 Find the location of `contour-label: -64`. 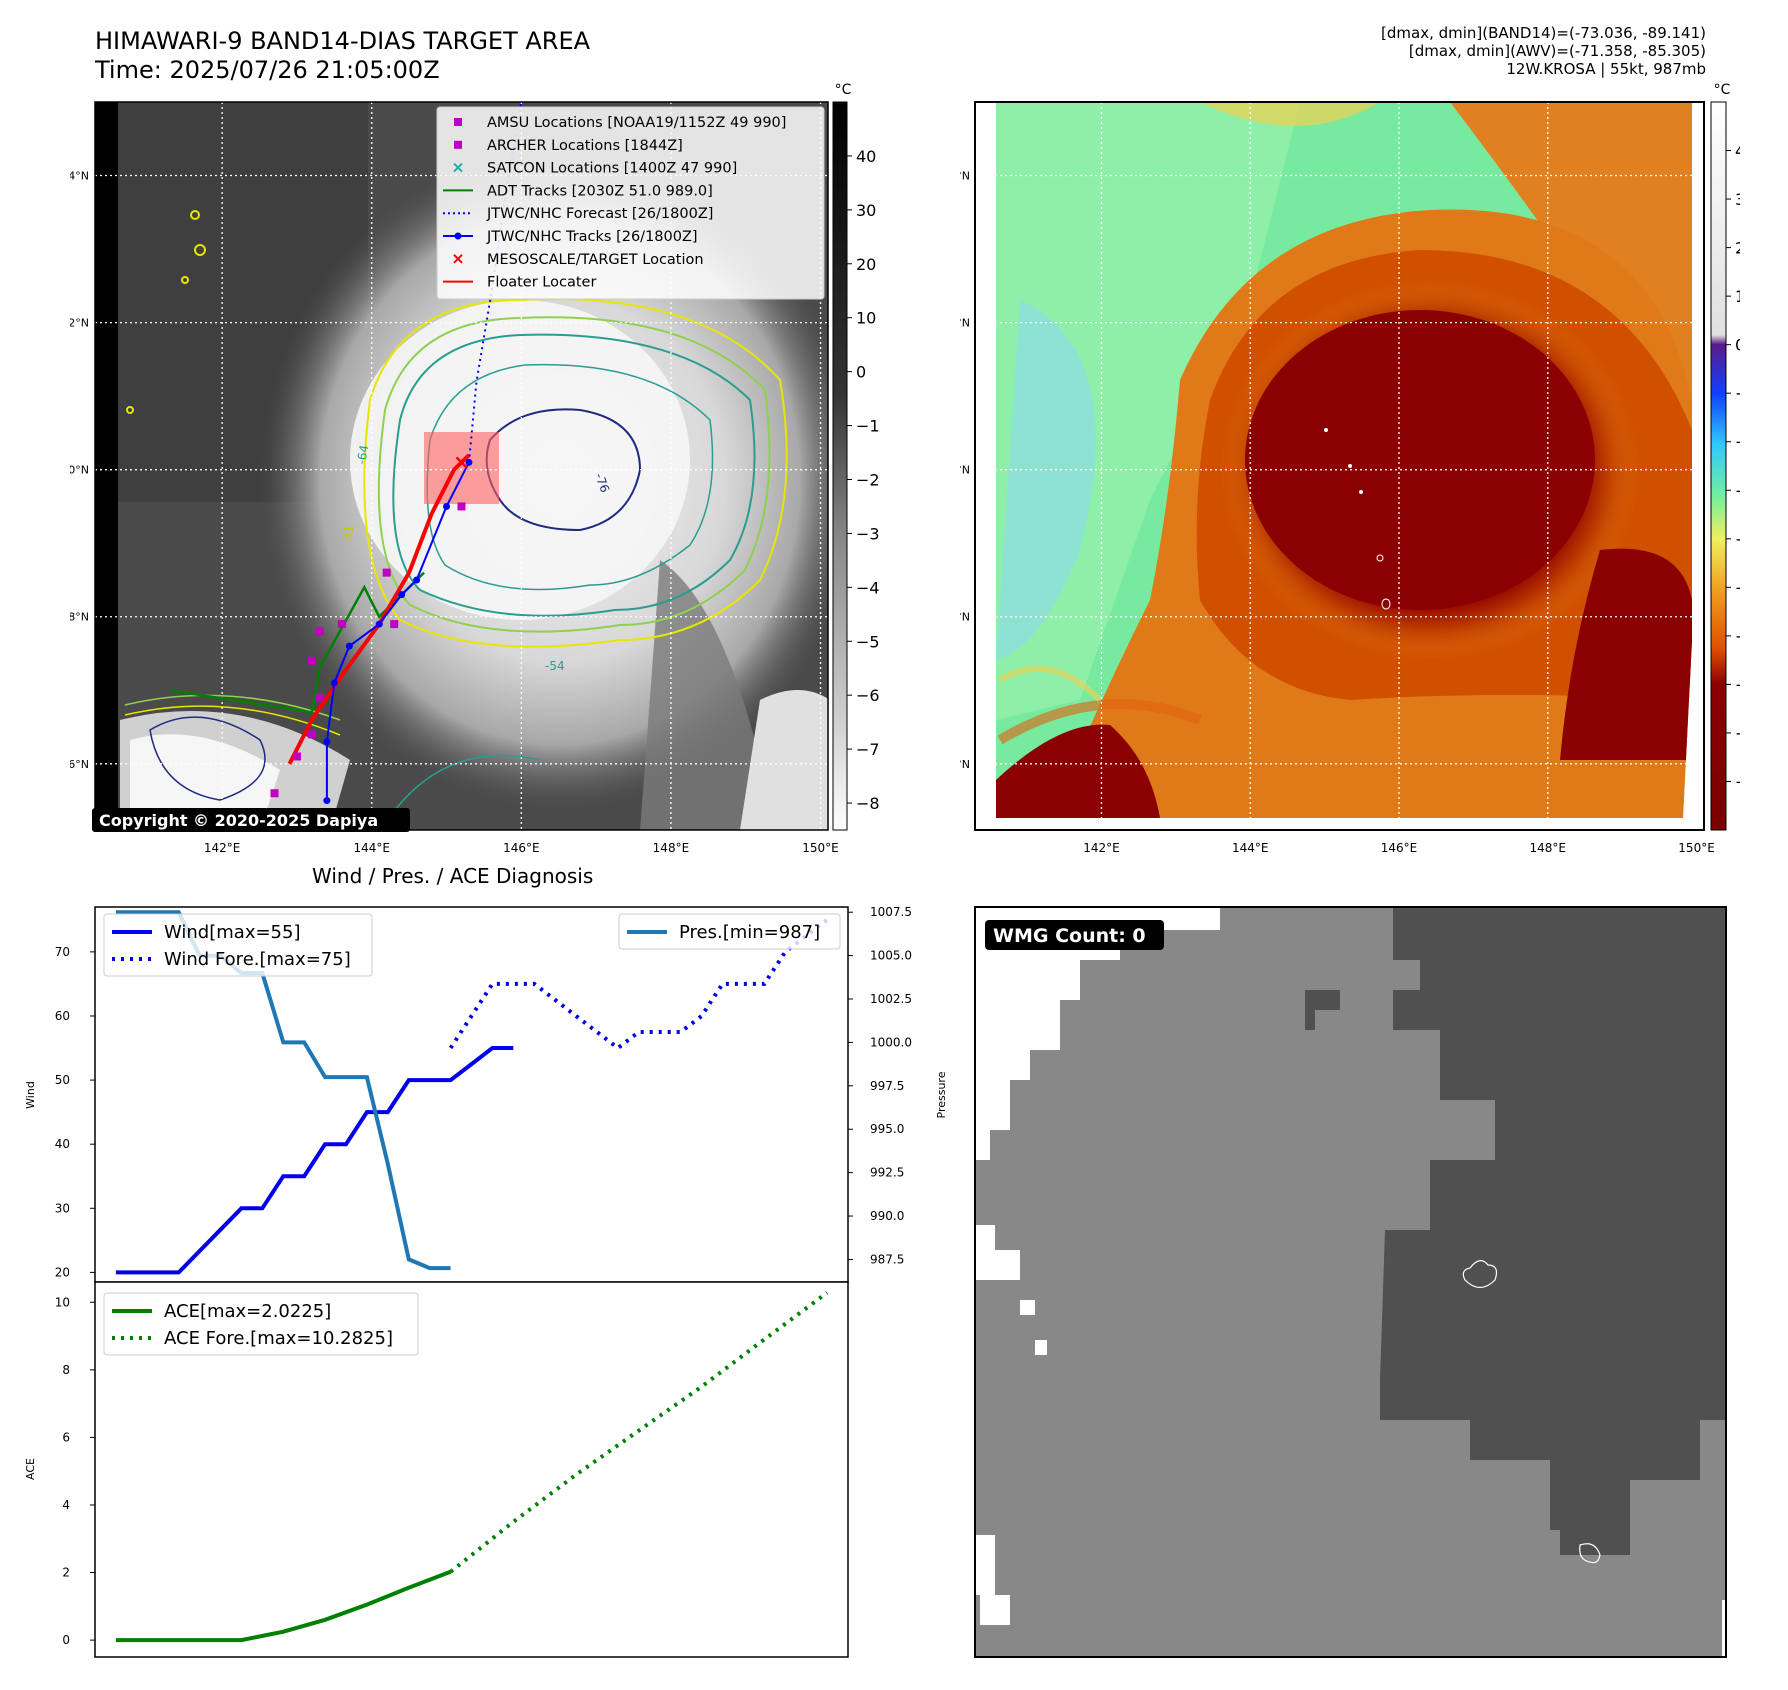

contour-label: -64 is located at coordinates (362, 455).